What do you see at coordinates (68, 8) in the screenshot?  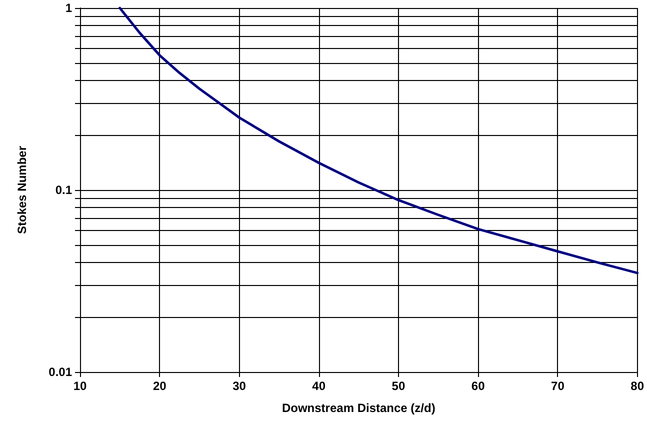 I see `y-tick-label: 1` at bounding box center [68, 8].